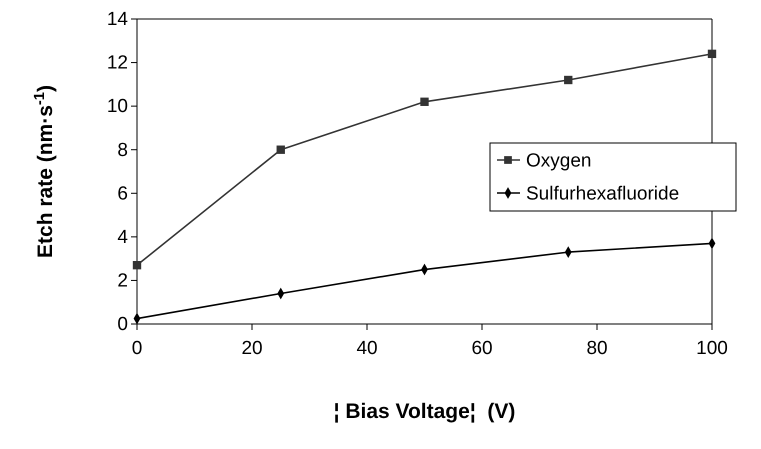 The width and height of the screenshot is (761, 449). I want to click on y-tick-label: 6, so click(122, 193).